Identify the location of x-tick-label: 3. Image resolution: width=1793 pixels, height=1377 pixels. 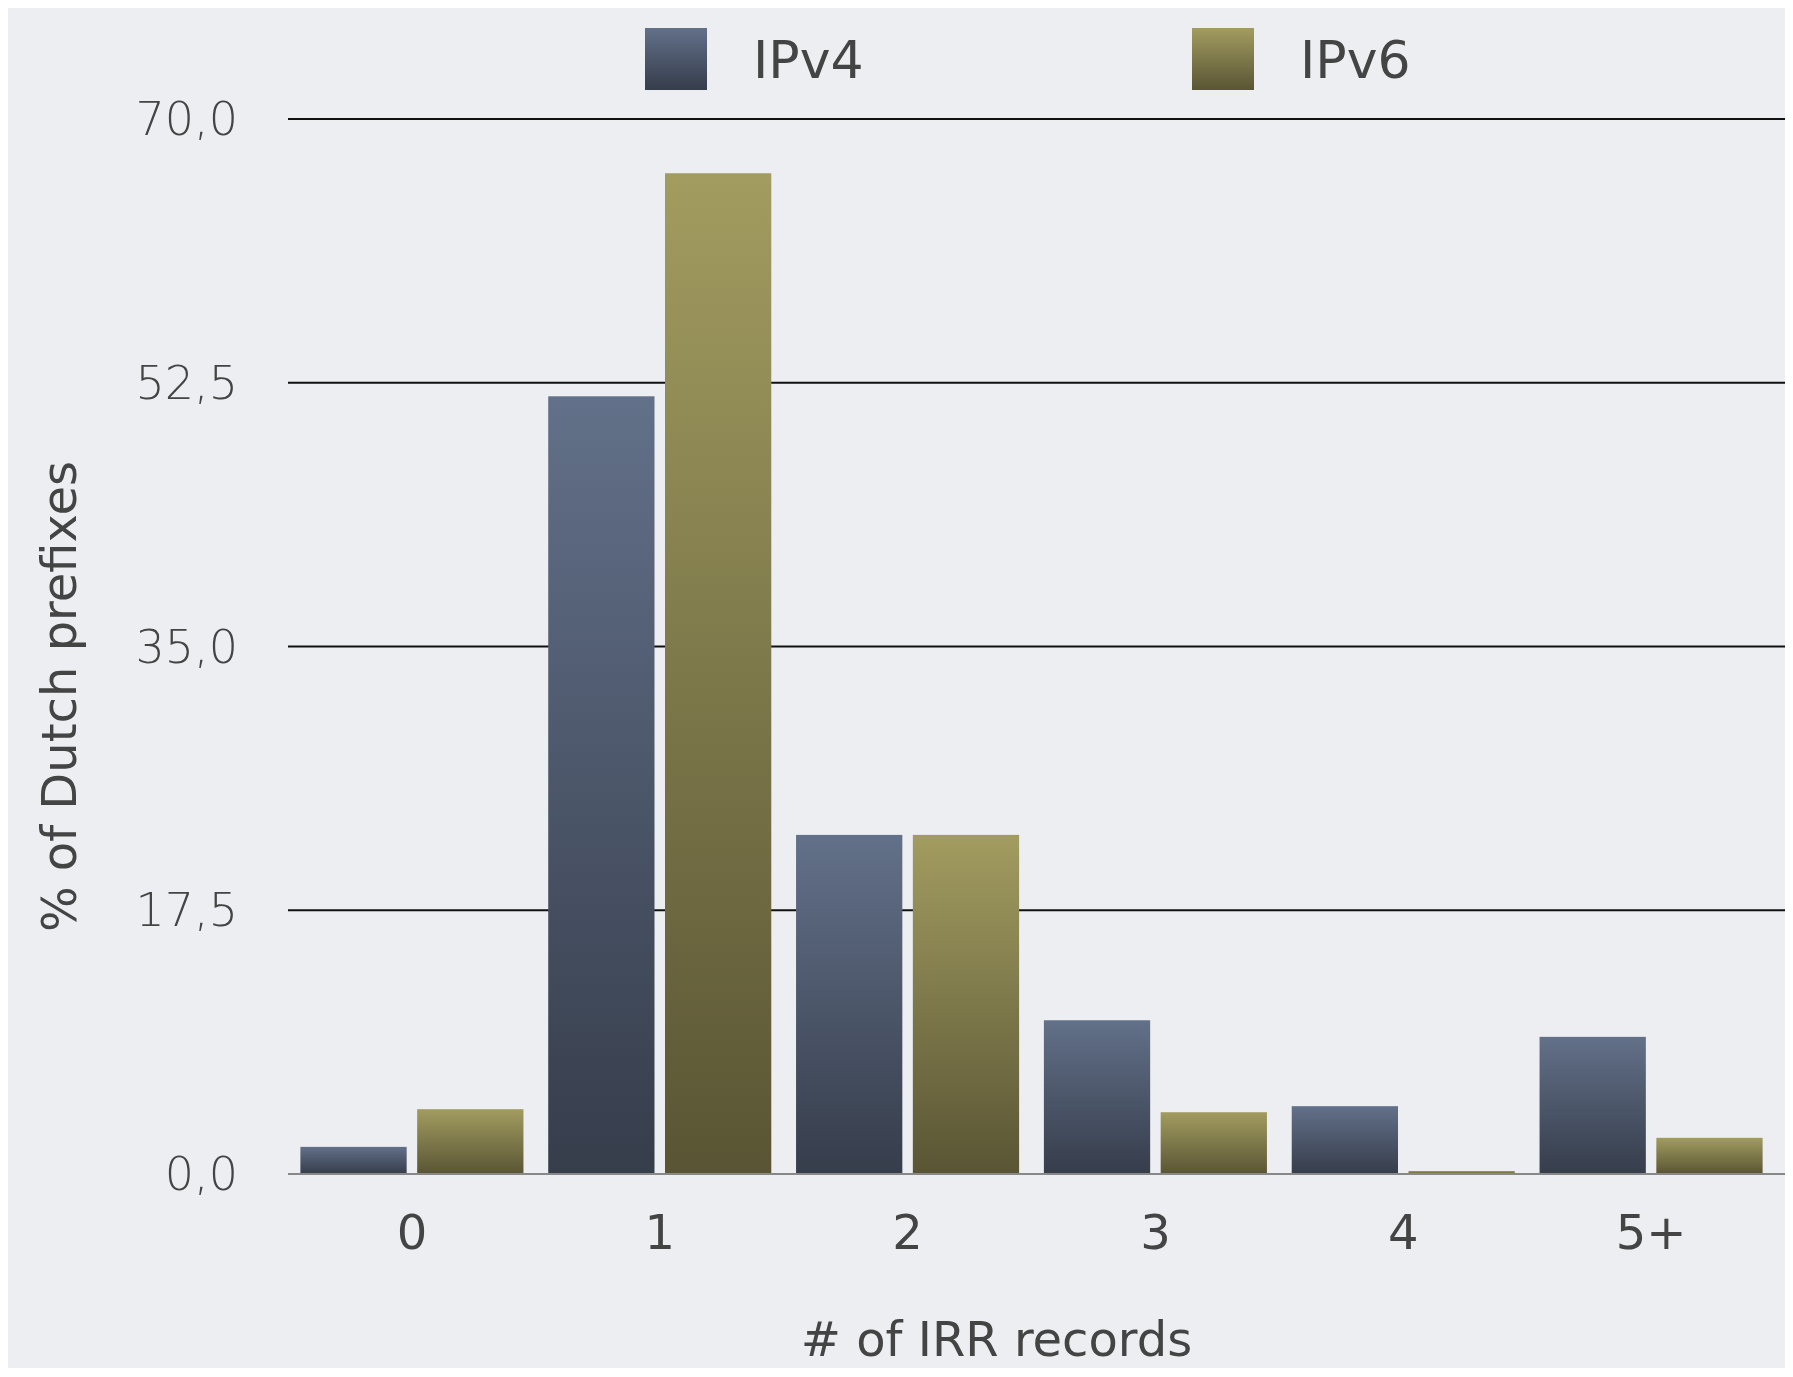
(1155, 1232).